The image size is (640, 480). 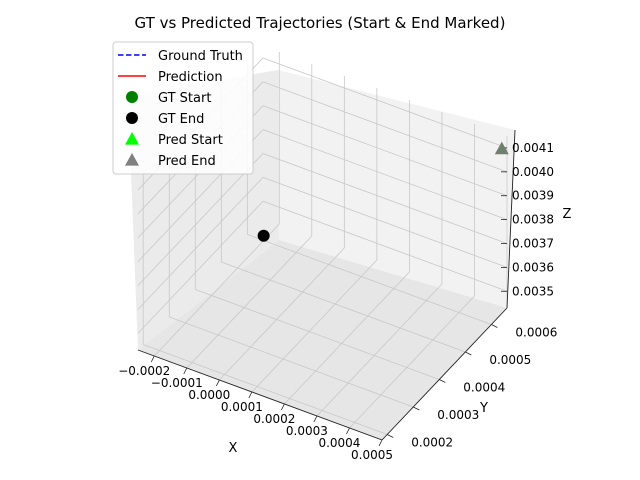 I want to click on y-axis-ticks: 0.0002 0.0003 0.0004 0.0005 0.0006, so click(x=472, y=387).